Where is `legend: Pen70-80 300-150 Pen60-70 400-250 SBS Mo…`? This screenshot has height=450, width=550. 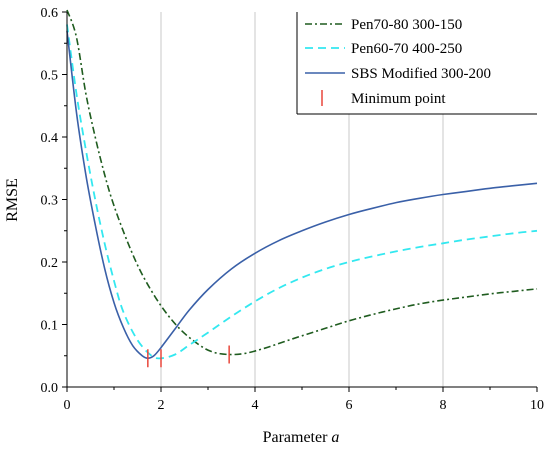
legend: Pen70-80 300-150 Pen60-70 400-250 SBS Mo… is located at coordinates (416, 63).